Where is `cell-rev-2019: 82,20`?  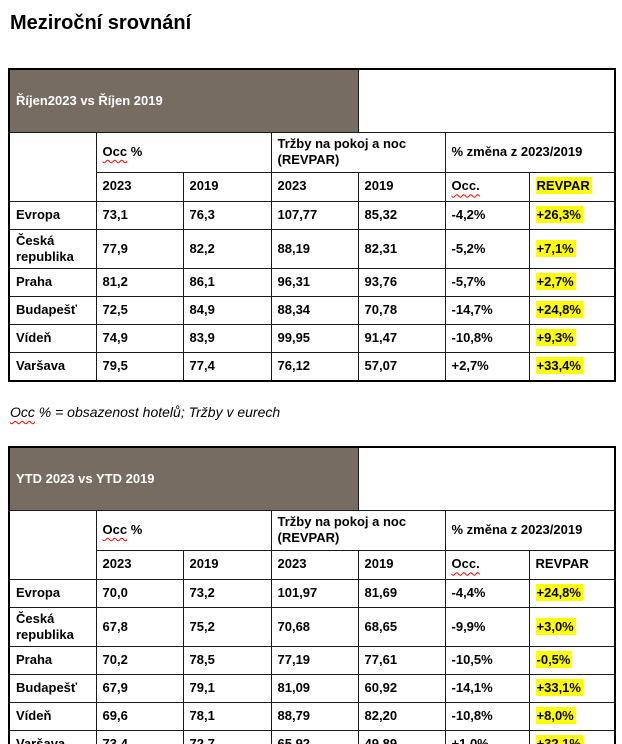
cell-rev-2019: 82,20 is located at coordinates (401, 716).